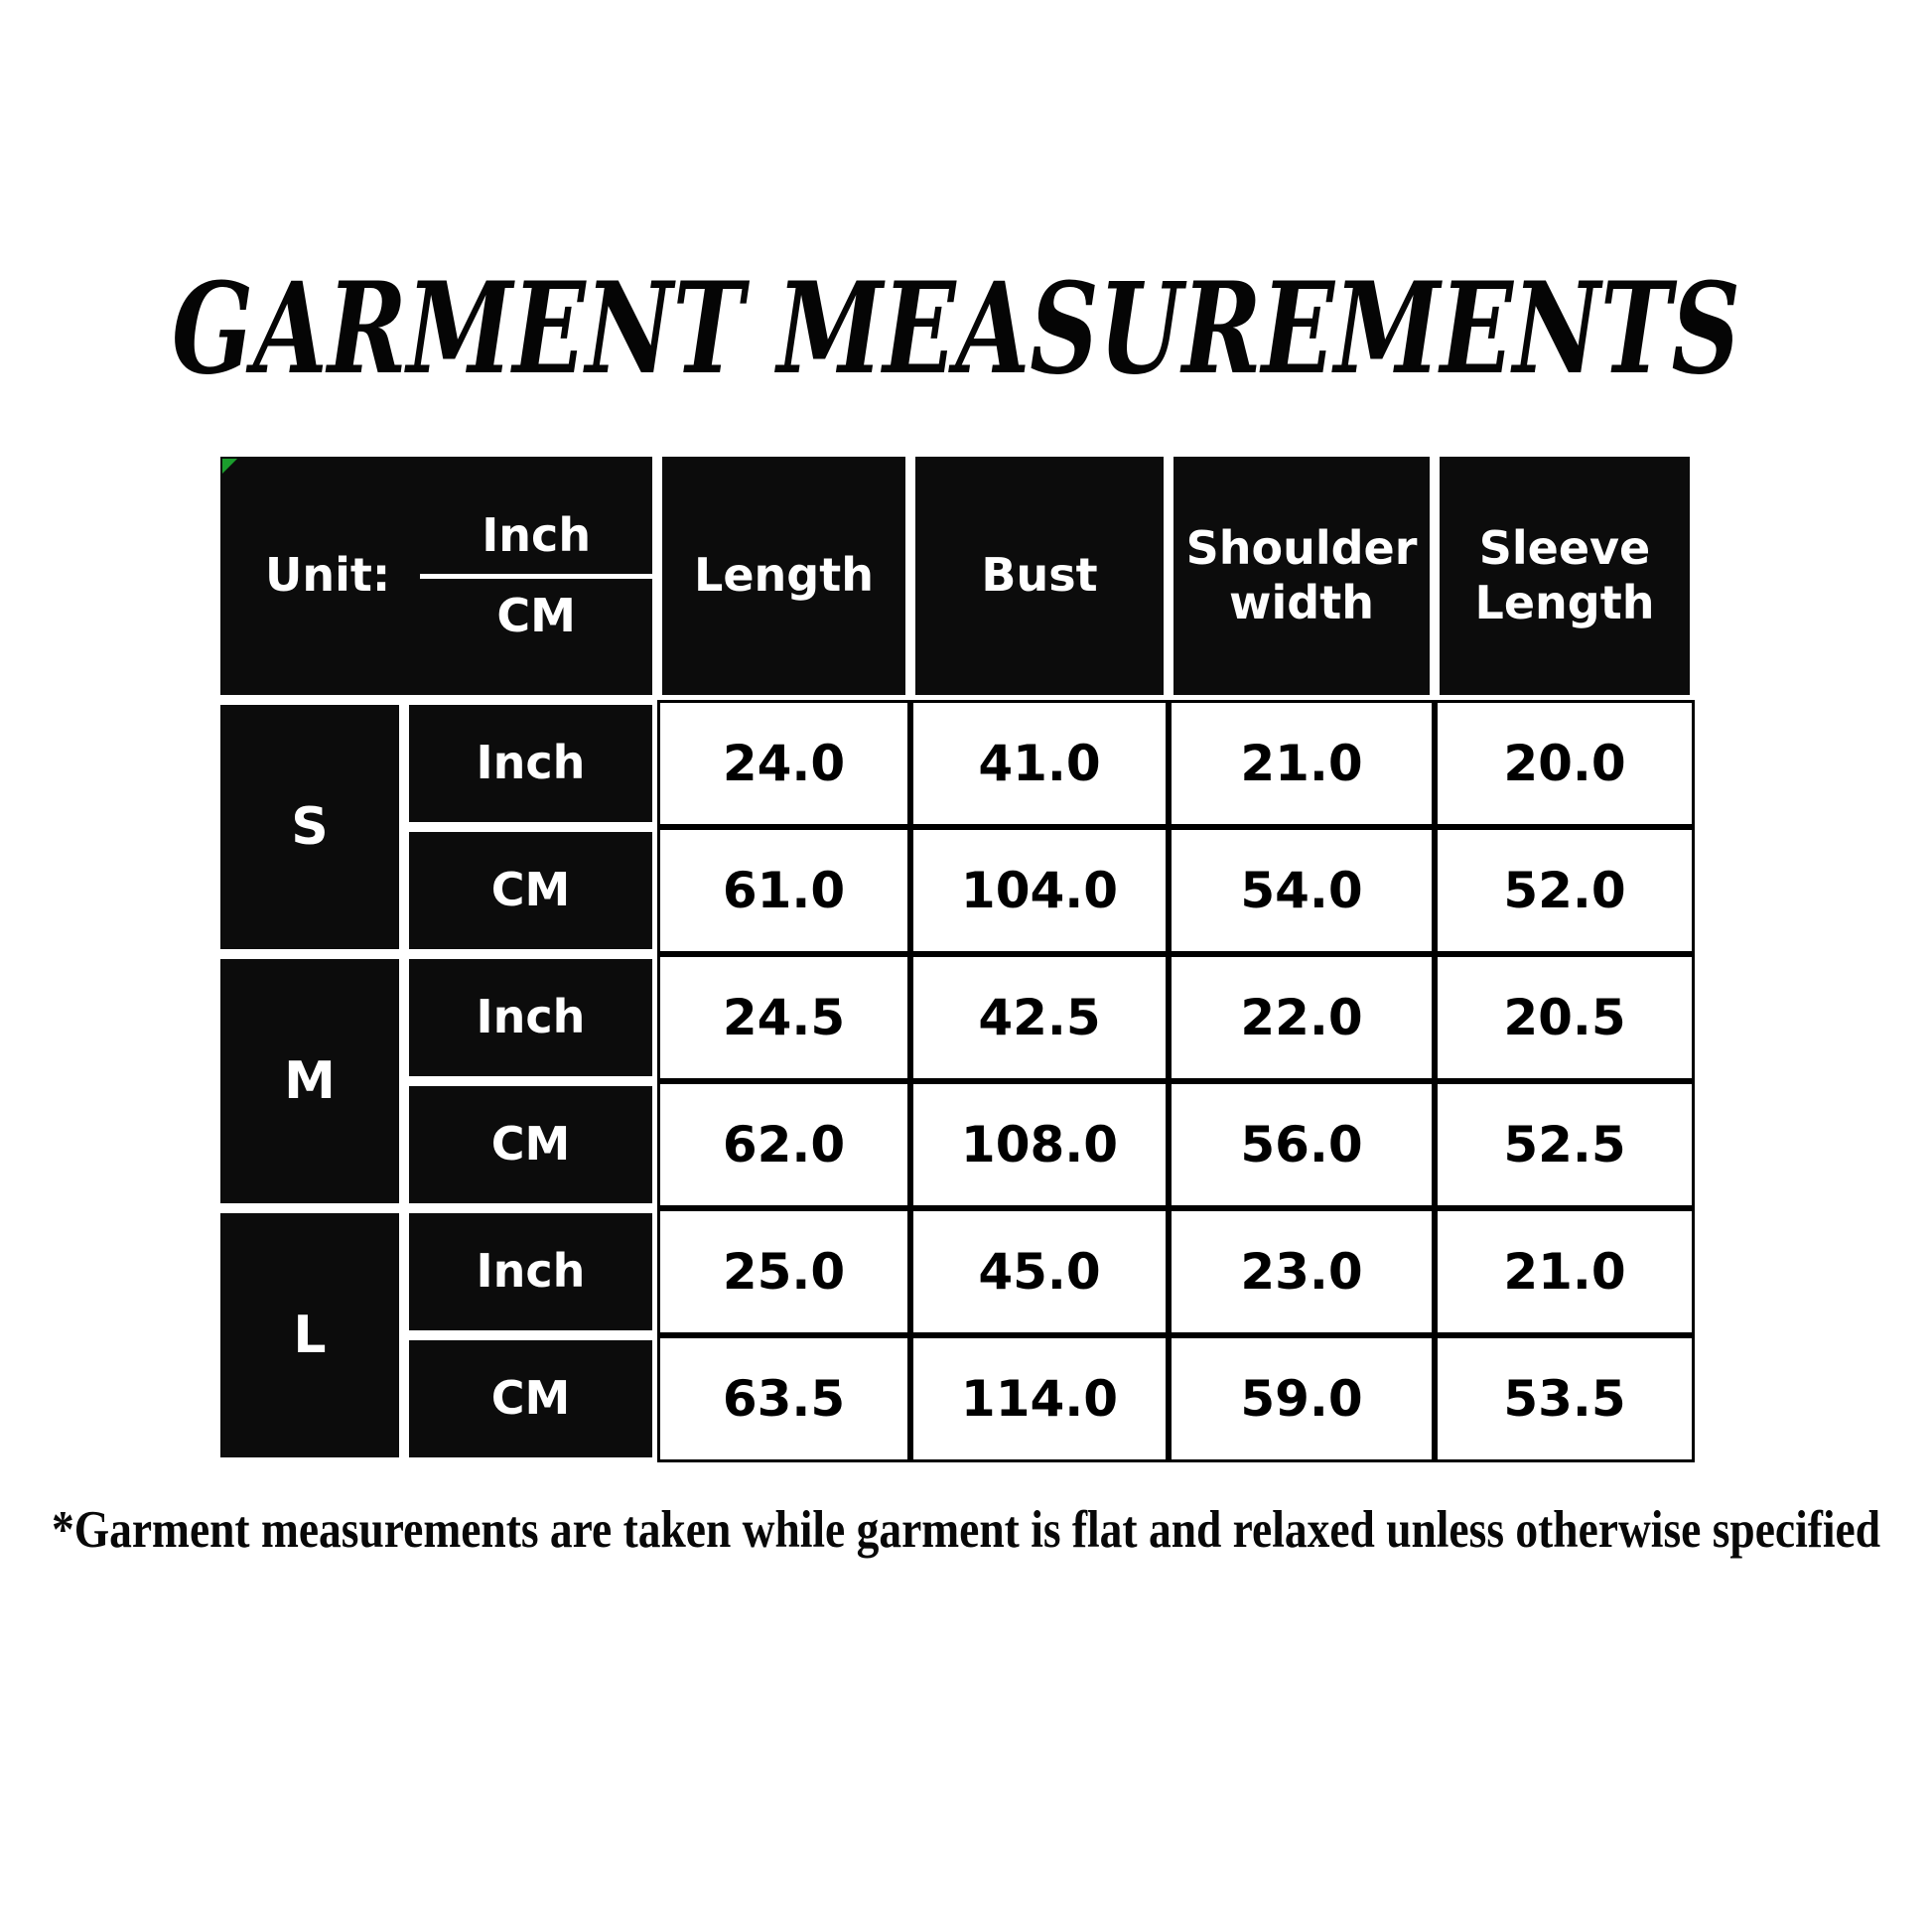  I want to click on row-s-cm: CM 61.0 104.0 54.0 52.0, so click(955, 890).